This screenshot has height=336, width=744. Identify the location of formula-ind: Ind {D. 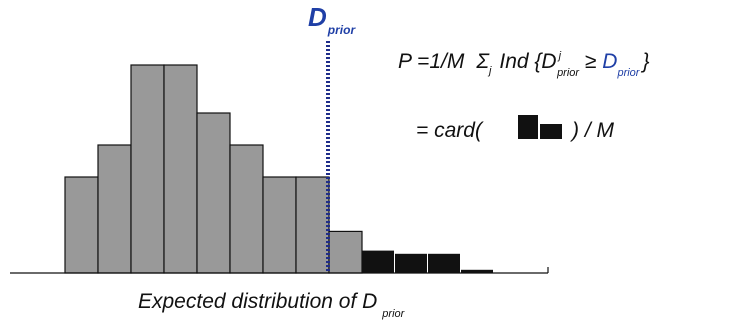
(527, 61).